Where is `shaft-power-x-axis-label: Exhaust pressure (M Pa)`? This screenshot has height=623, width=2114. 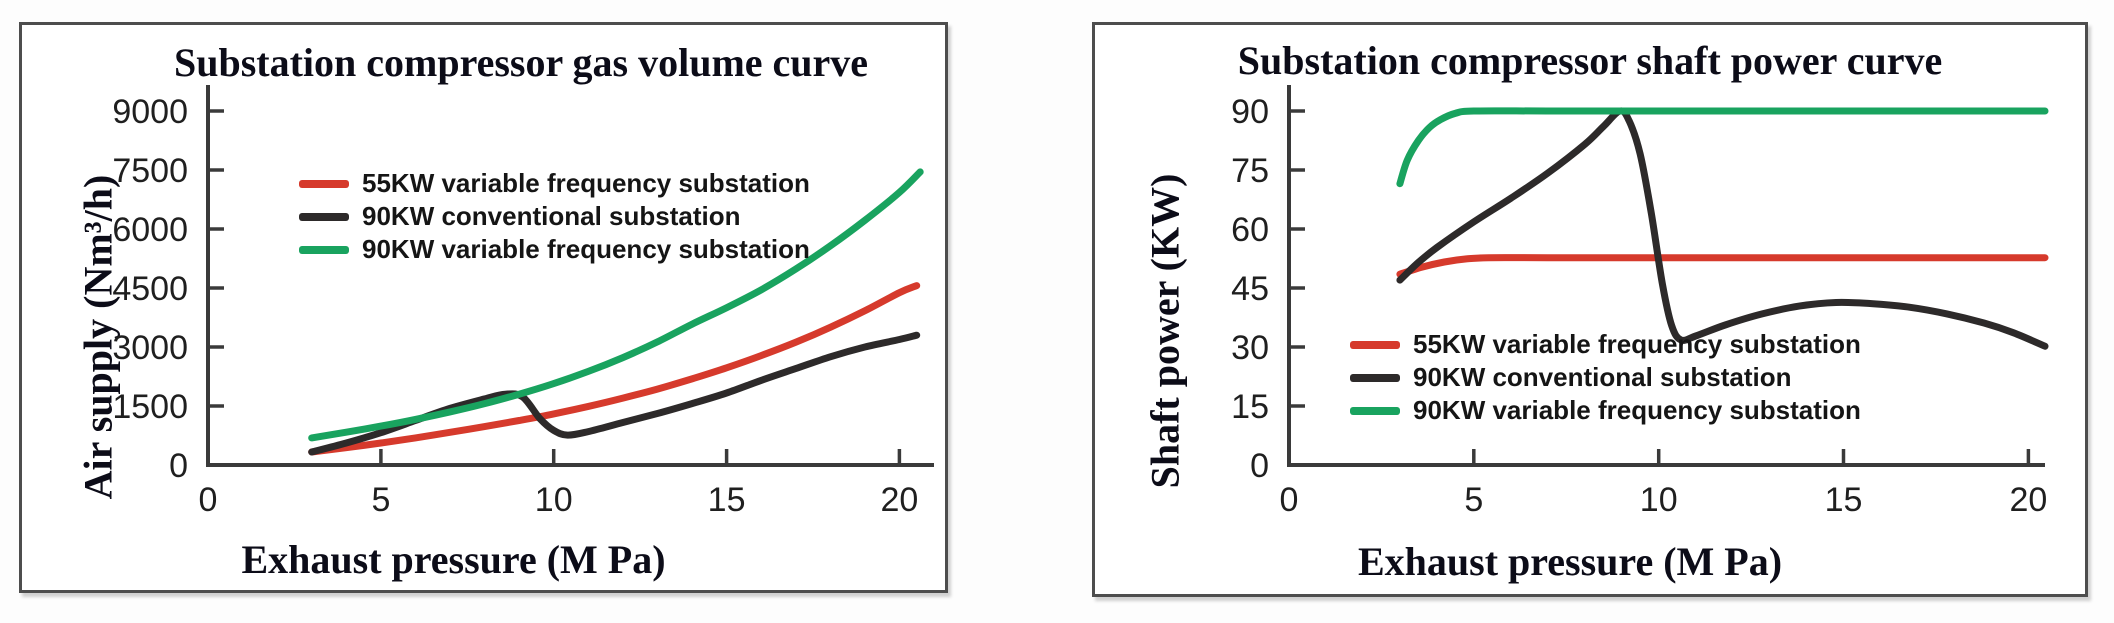
shaft-power-x-axis-label: Exhaust pressure (M Pa) is located at coordinates (1570, 561).